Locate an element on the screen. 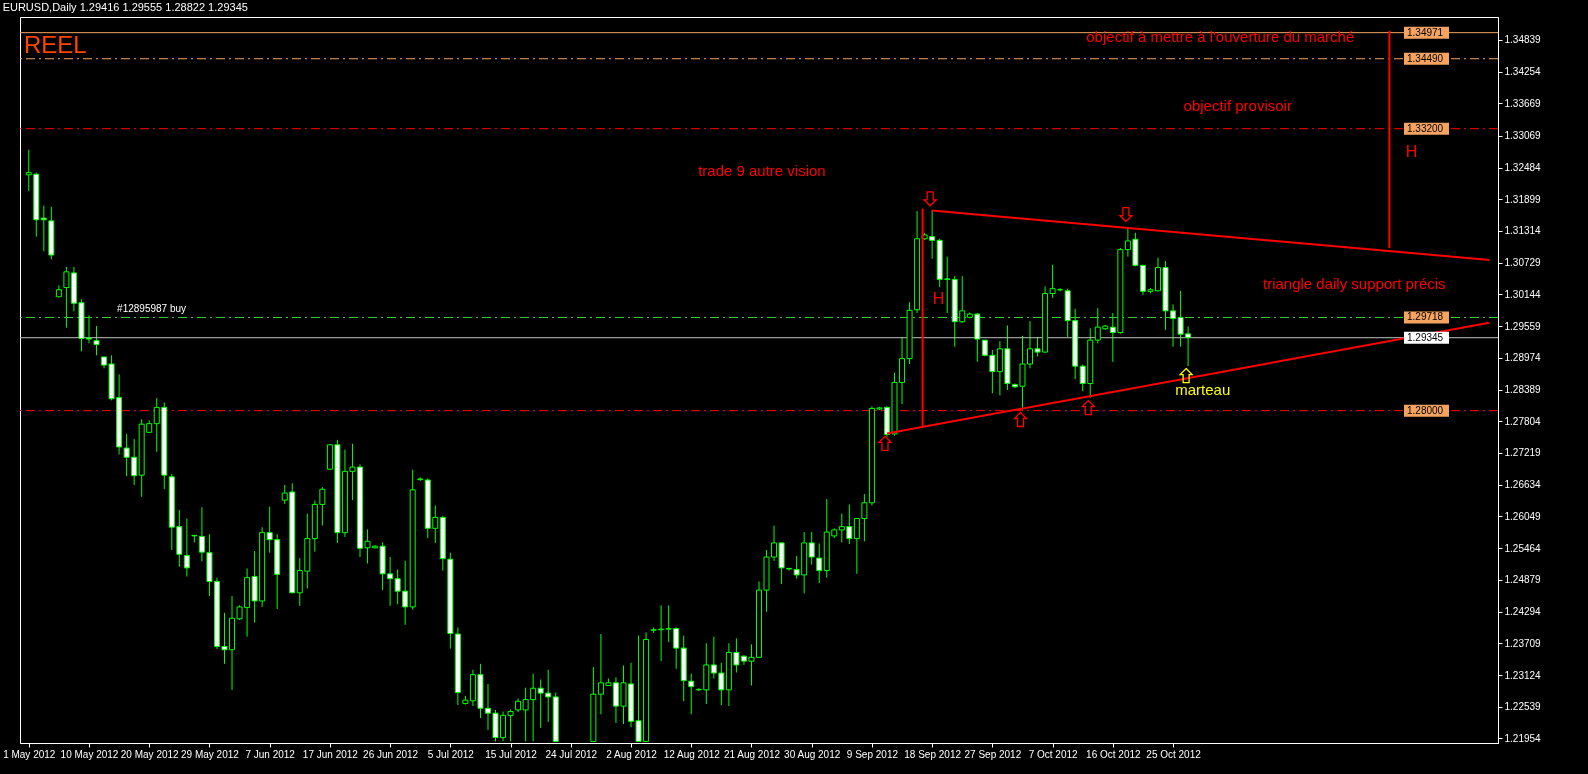 Image resolution: width=1588 pixels, height=774 pixels. y-tick-label: 1.23709 is located at coordinates (1523, 643).